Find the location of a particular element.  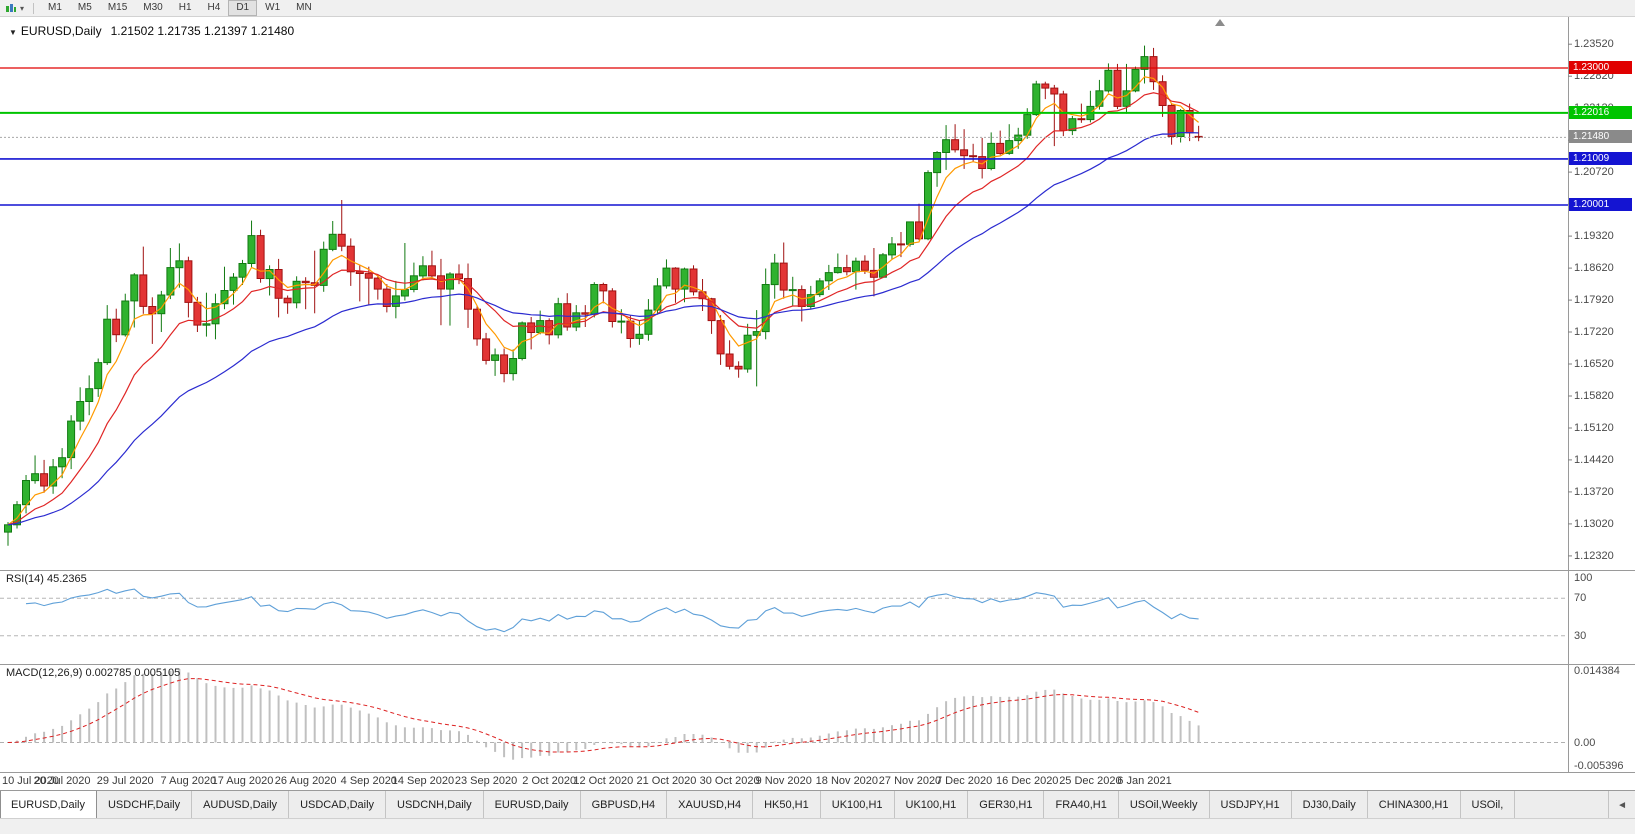

x-axis-date-label: 12 Oct 2020 is located at coordinates (603, 781).